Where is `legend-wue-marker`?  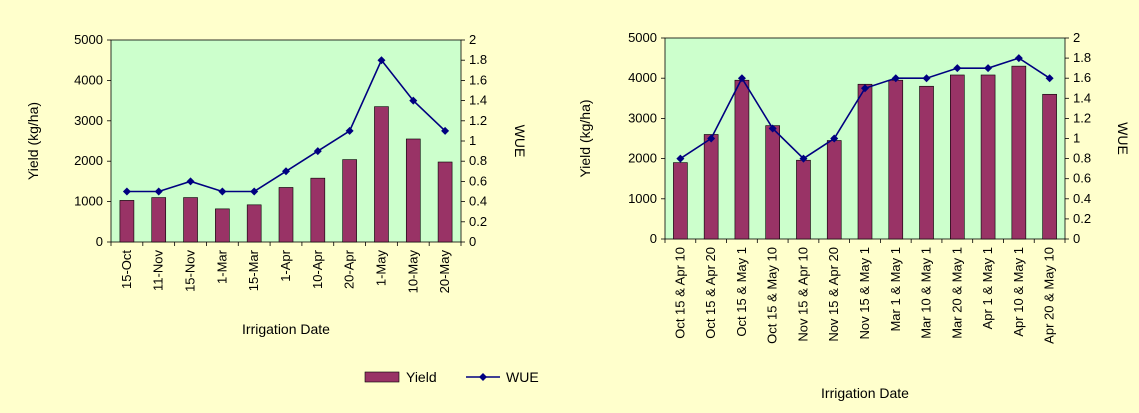 legend-wue-marker is located at coordinates (483, 377).